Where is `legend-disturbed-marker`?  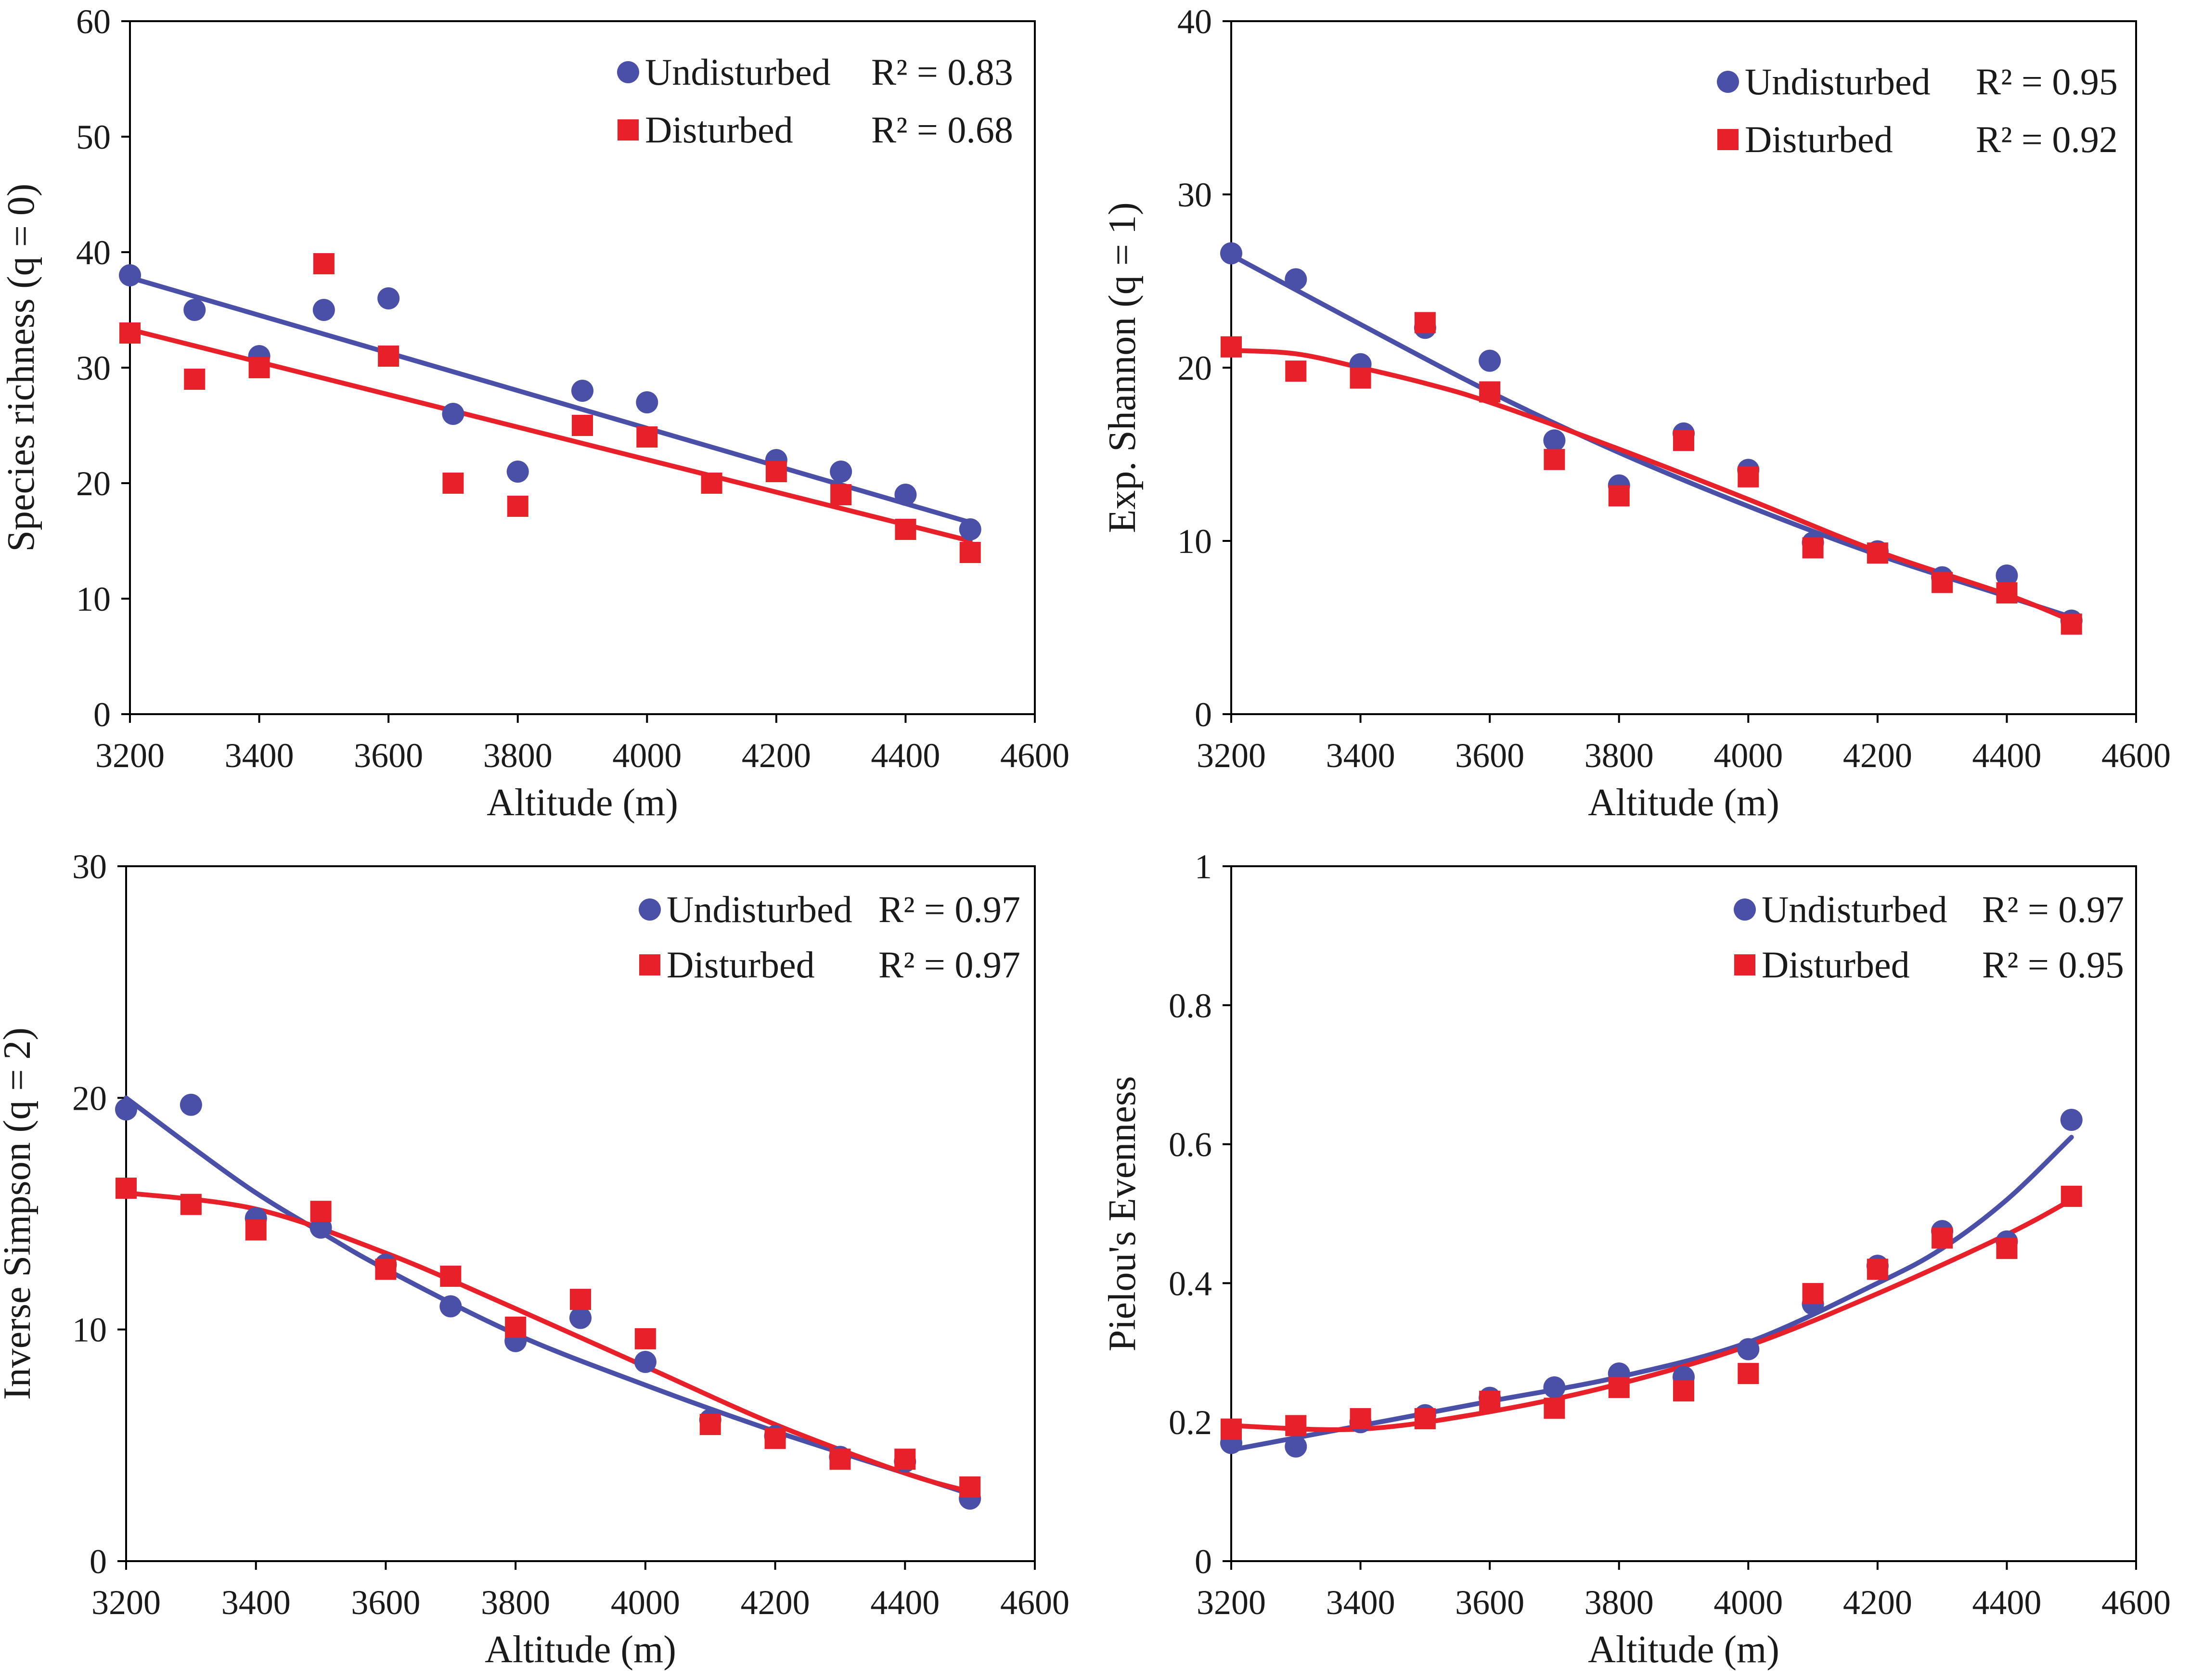
legend-disturbed-marker is located at coordinates (1745, 964).